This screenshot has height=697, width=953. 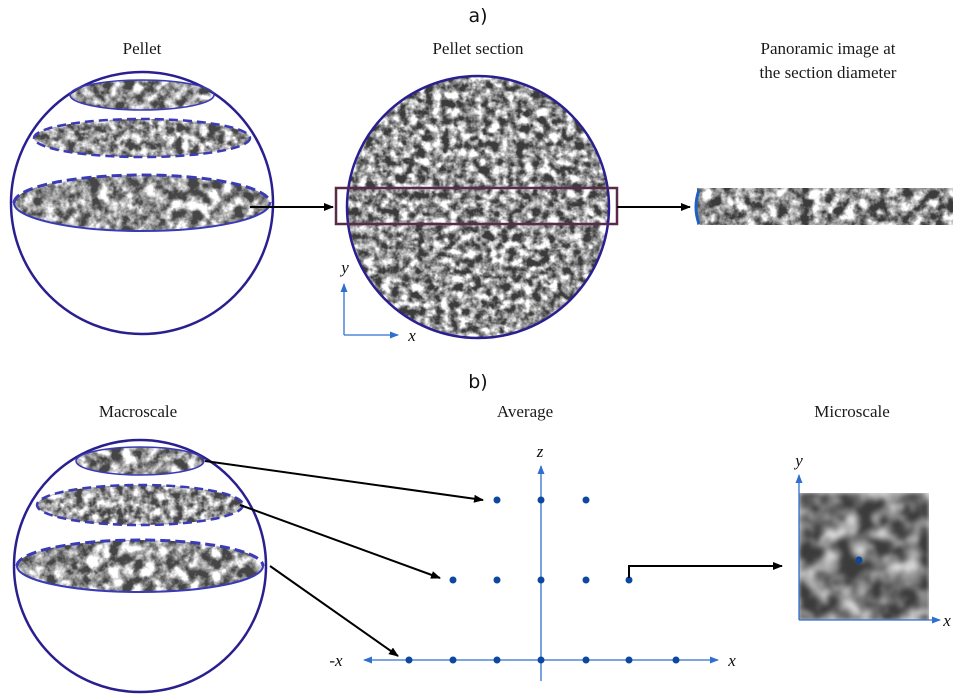 I want to click on macroscale-slice-top, so click(x=140, y=461).